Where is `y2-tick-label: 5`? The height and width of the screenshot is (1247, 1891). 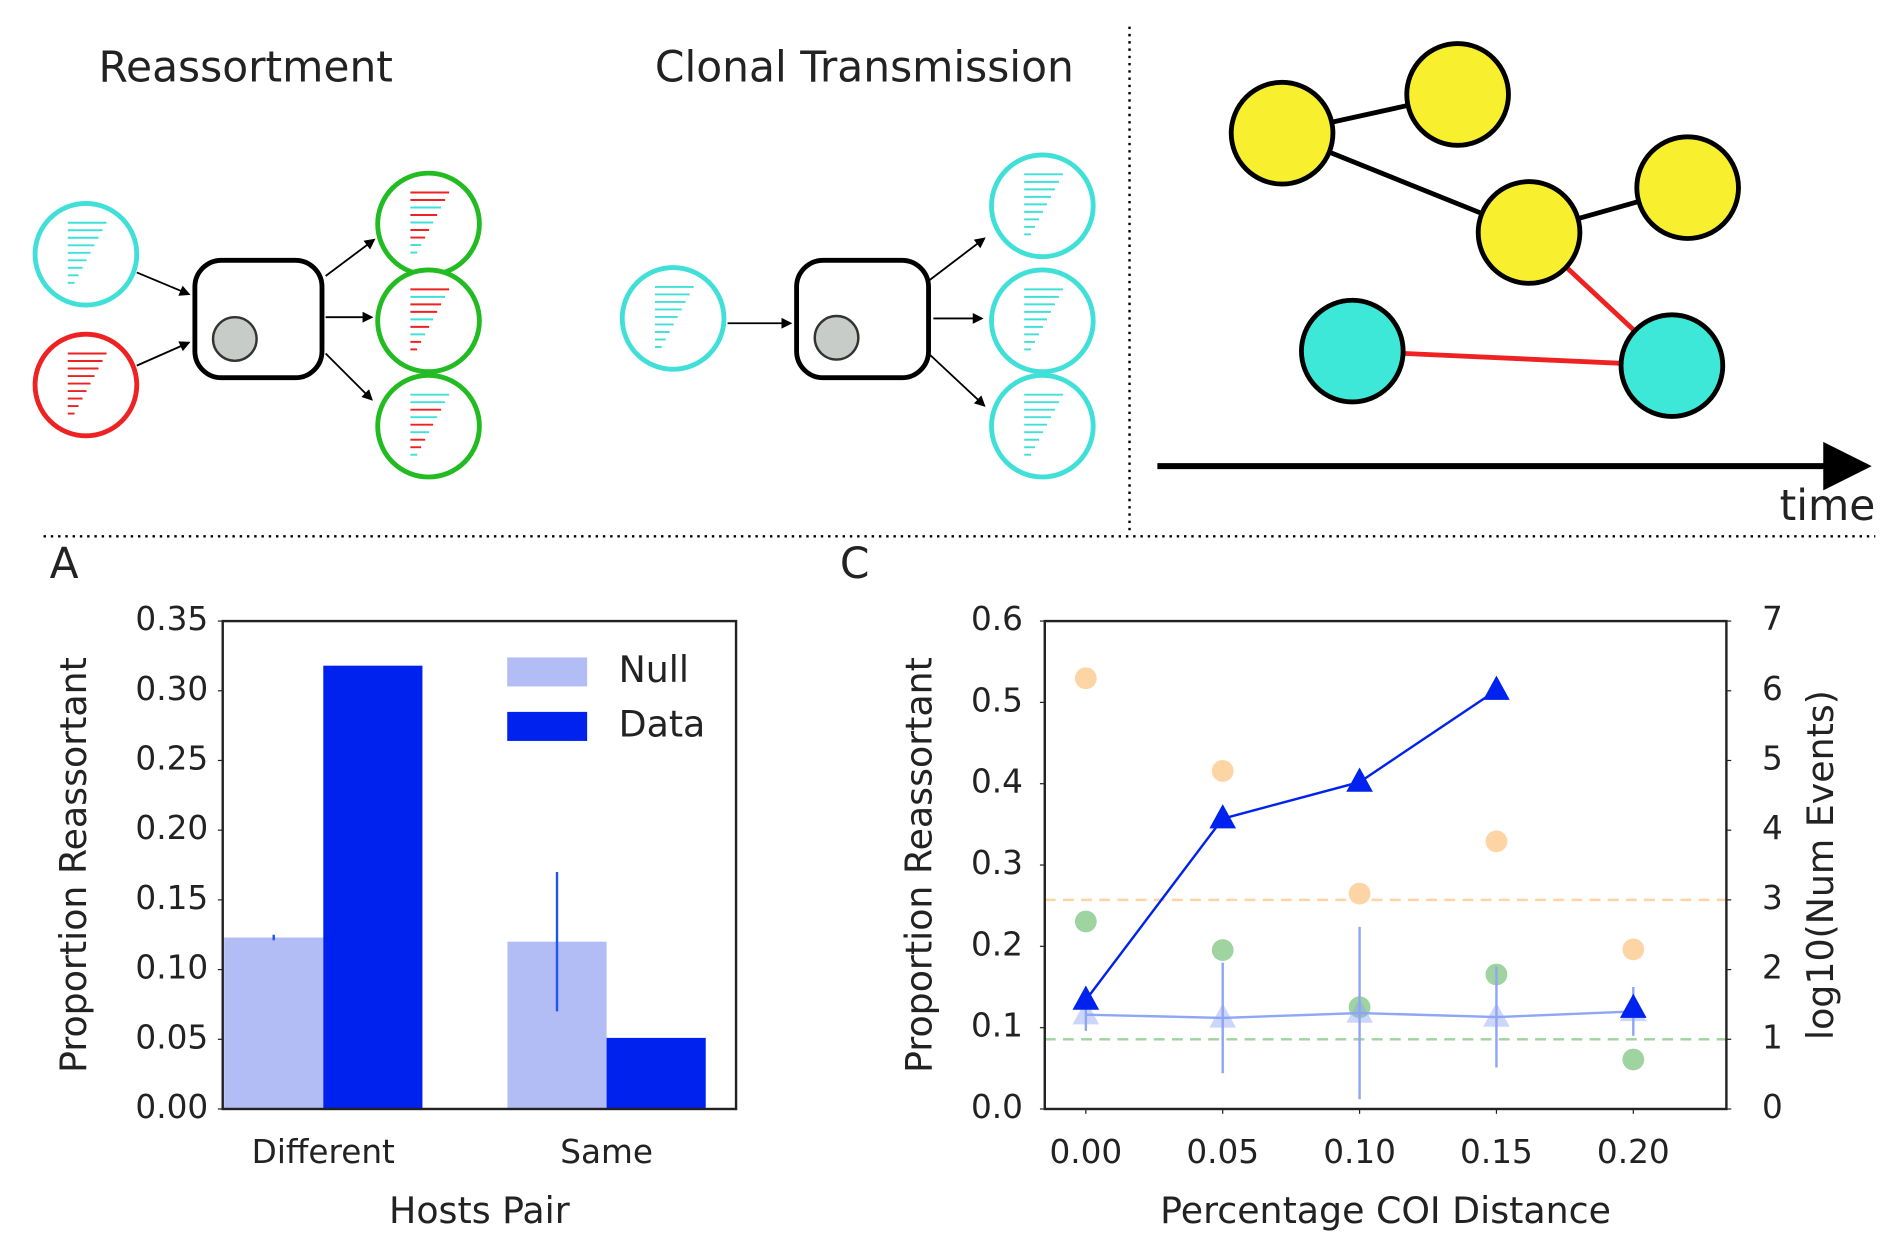
y2-tick-label: 5 is located at coordinates (1772, 758).